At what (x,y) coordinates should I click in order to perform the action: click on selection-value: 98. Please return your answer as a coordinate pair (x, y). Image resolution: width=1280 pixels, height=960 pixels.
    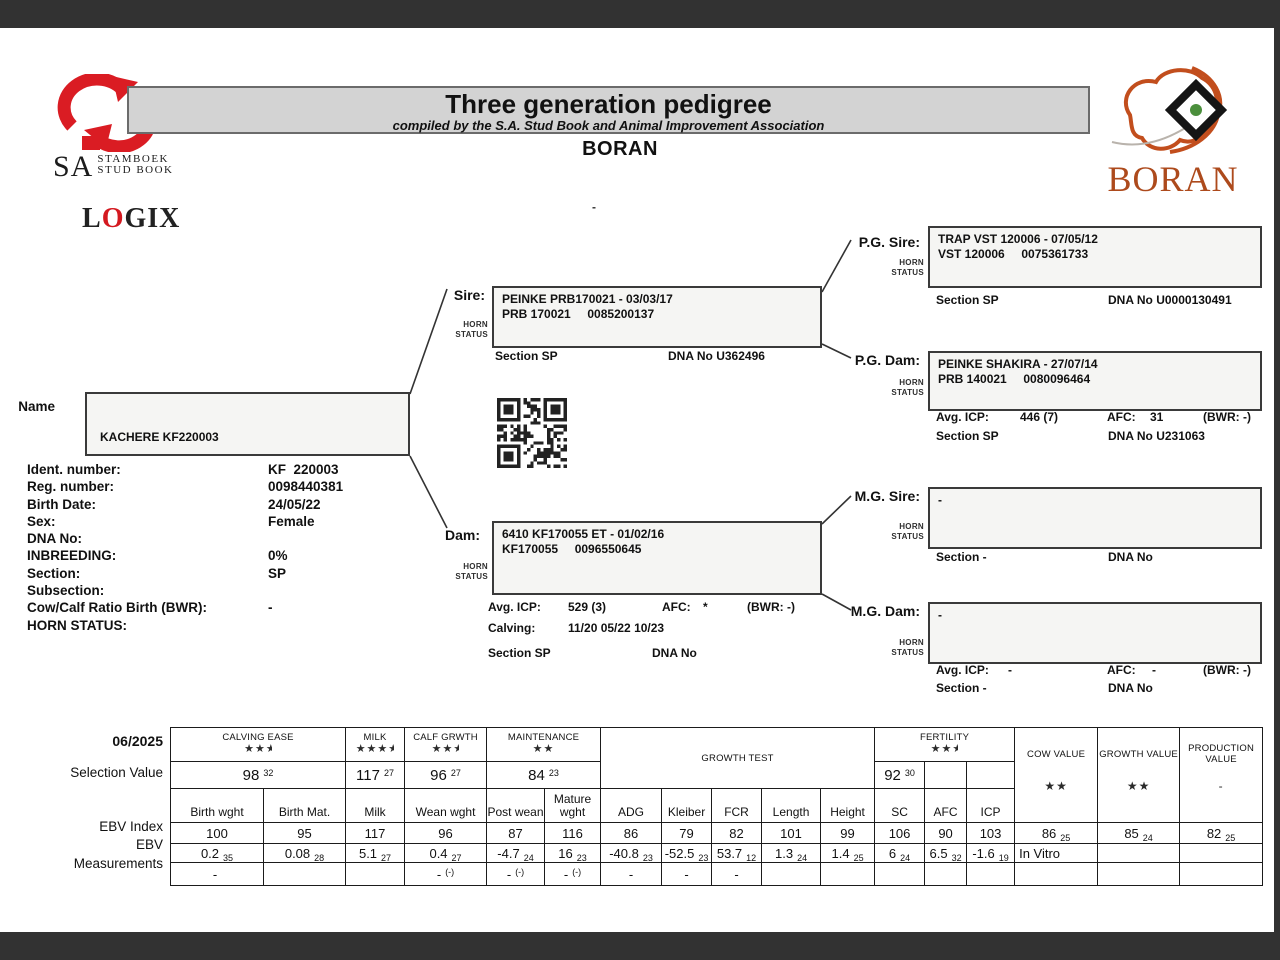
    Looking at the image, I should click on (251, 775).